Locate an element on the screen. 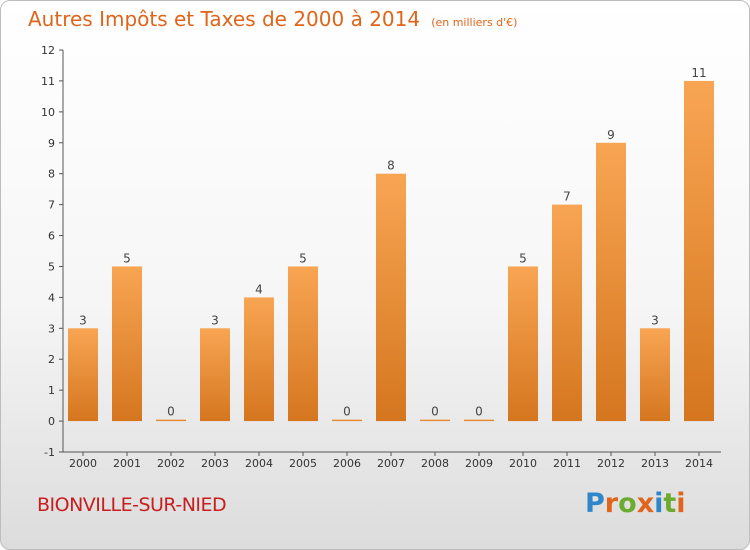 The width and height of the screenshot is (750, 550). data-label-2003: 3 is located at coordinates (215, 320).